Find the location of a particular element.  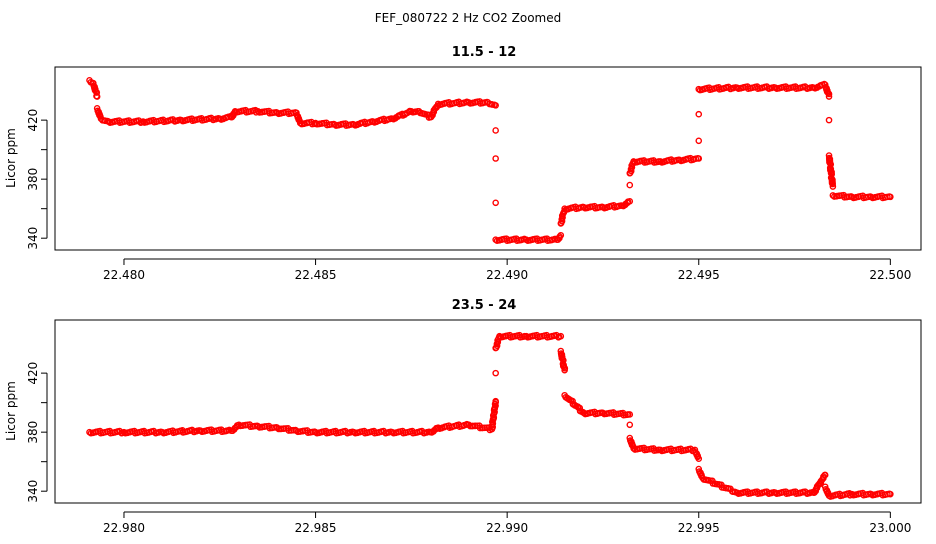

panel-2-x-tick-label: 22.990 is located at coordinates (507, 528).